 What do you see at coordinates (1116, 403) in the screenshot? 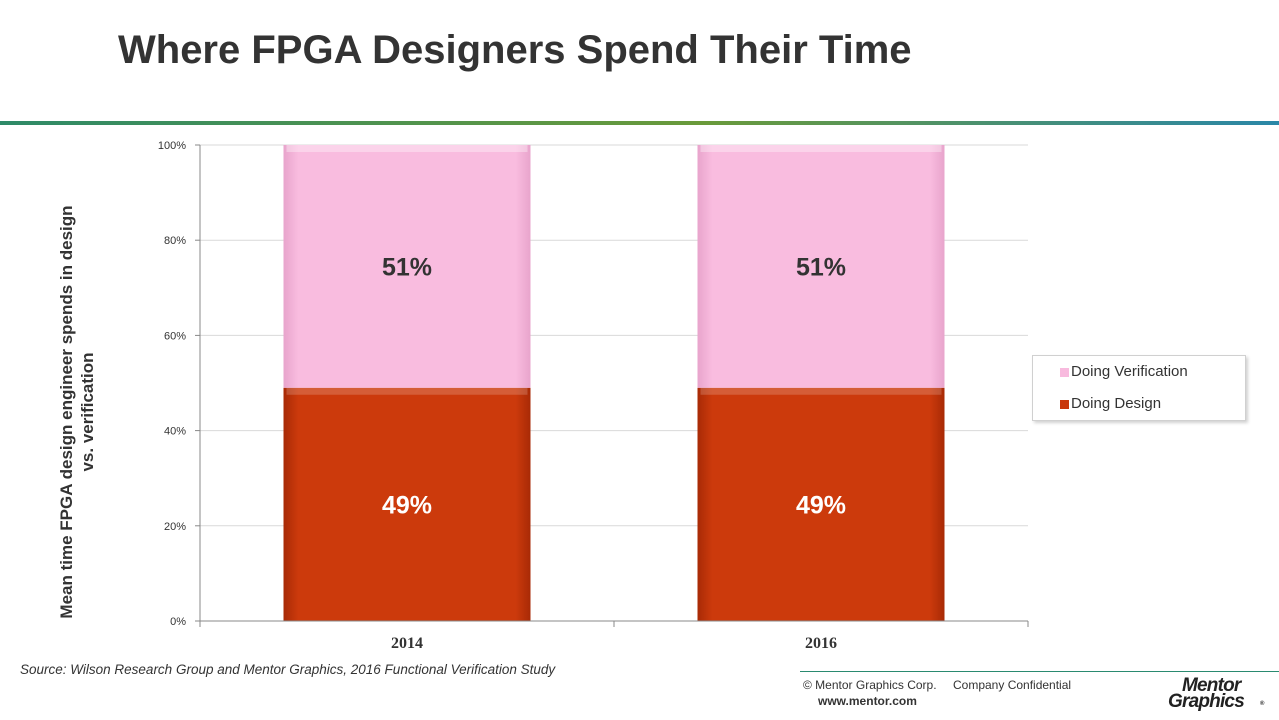
I see `legend-label-doing-design: Doing Design` at bounding box center [1116, 403].